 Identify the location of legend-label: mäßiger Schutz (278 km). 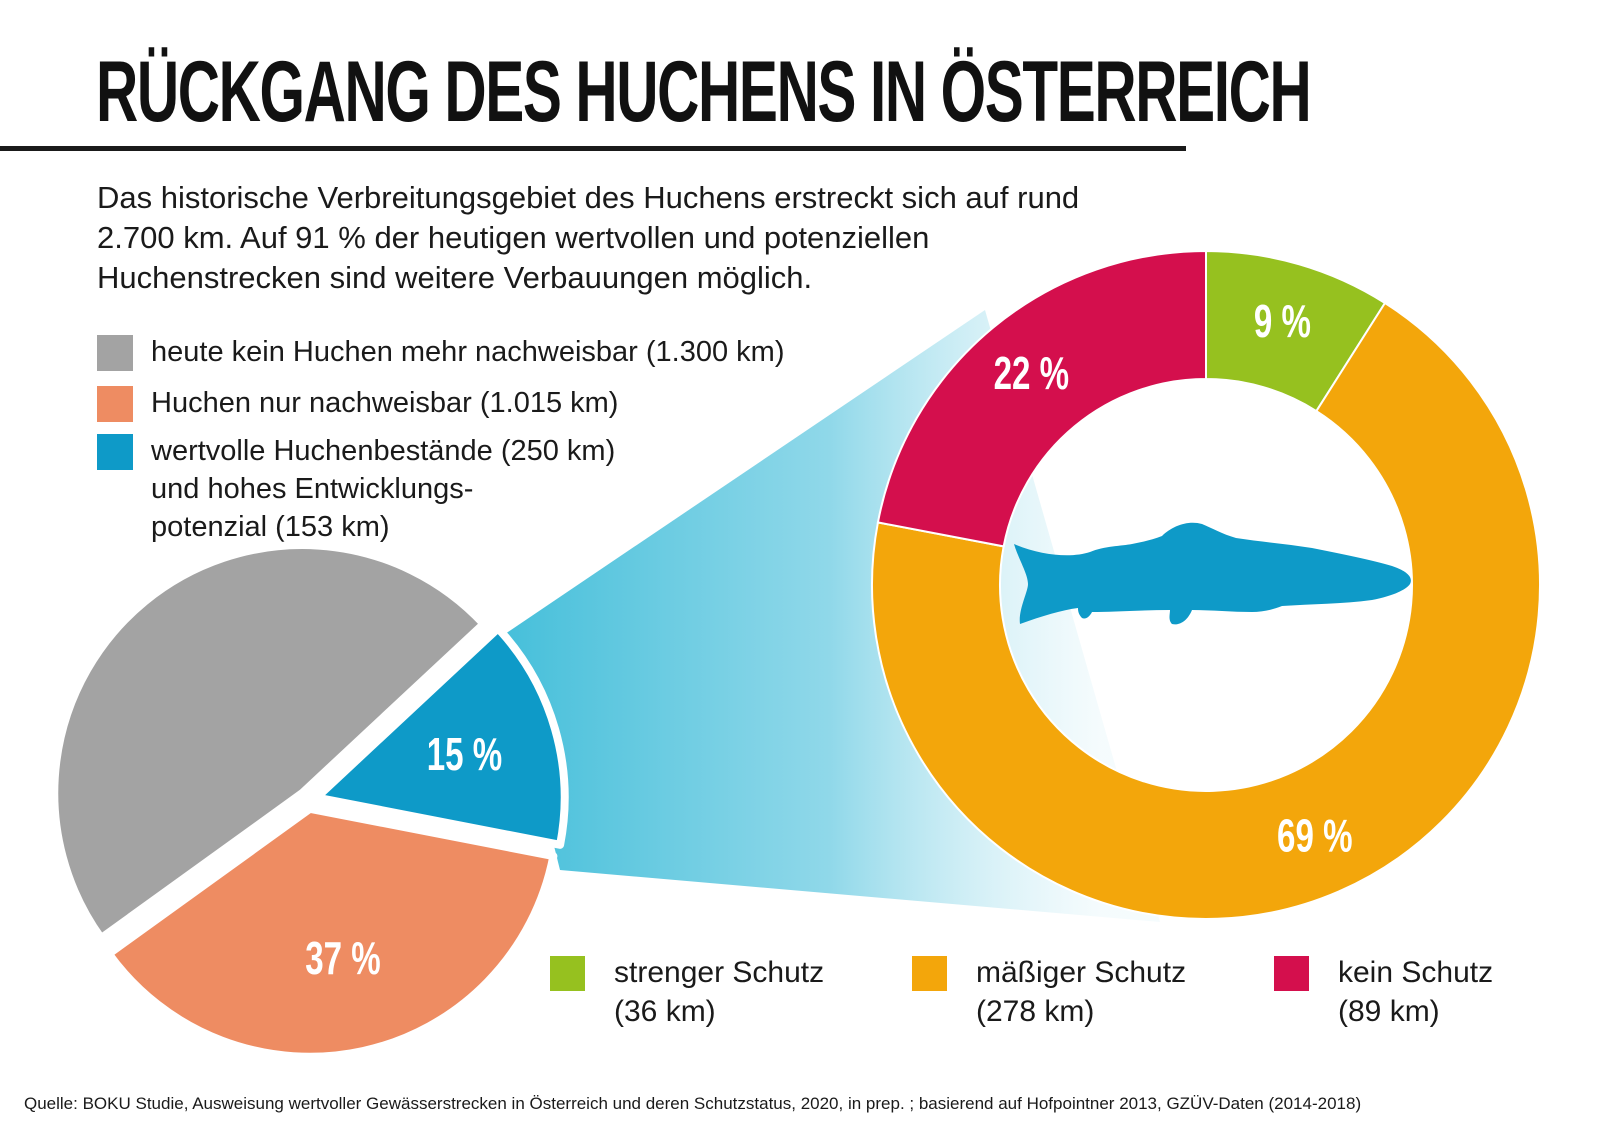
(1081, 992).